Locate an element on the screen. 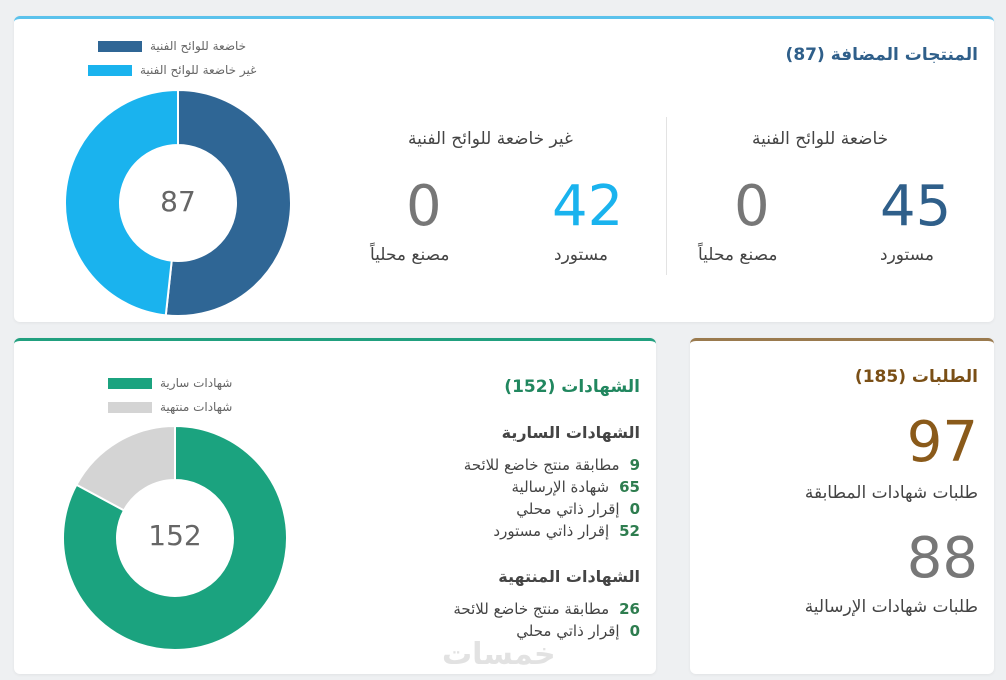  legend-label: شهادات سارية is located at coordinates (196, 383).